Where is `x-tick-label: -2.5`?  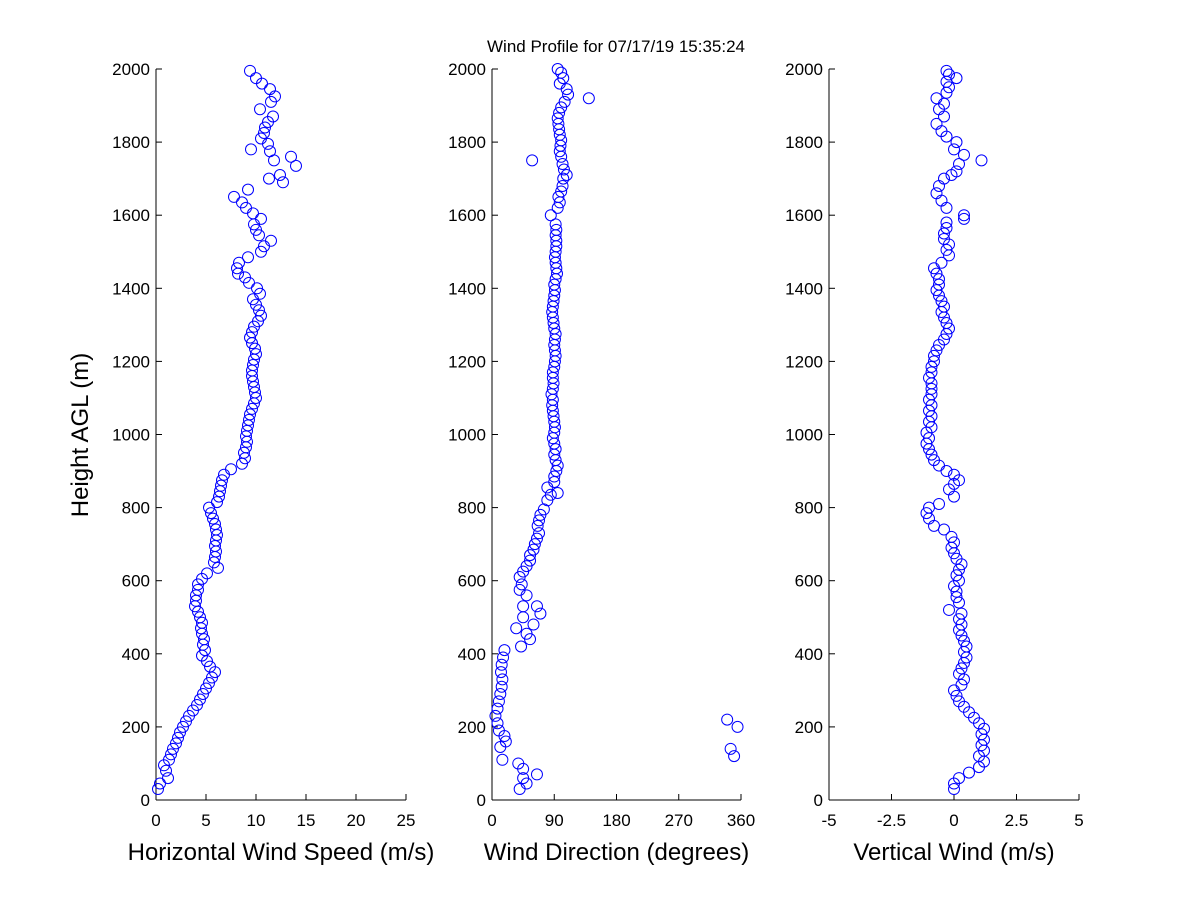 x-tick-label: -2.5 is located at coordinates (891, 820).